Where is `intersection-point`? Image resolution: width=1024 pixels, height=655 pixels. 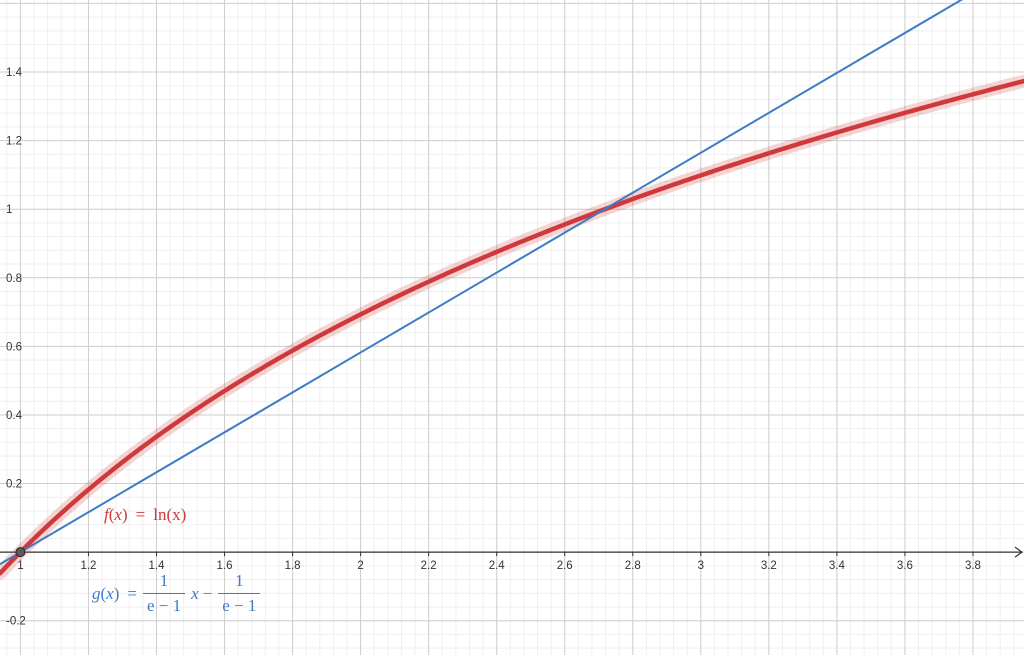
intersection-point is located at coordinates (20, 552).